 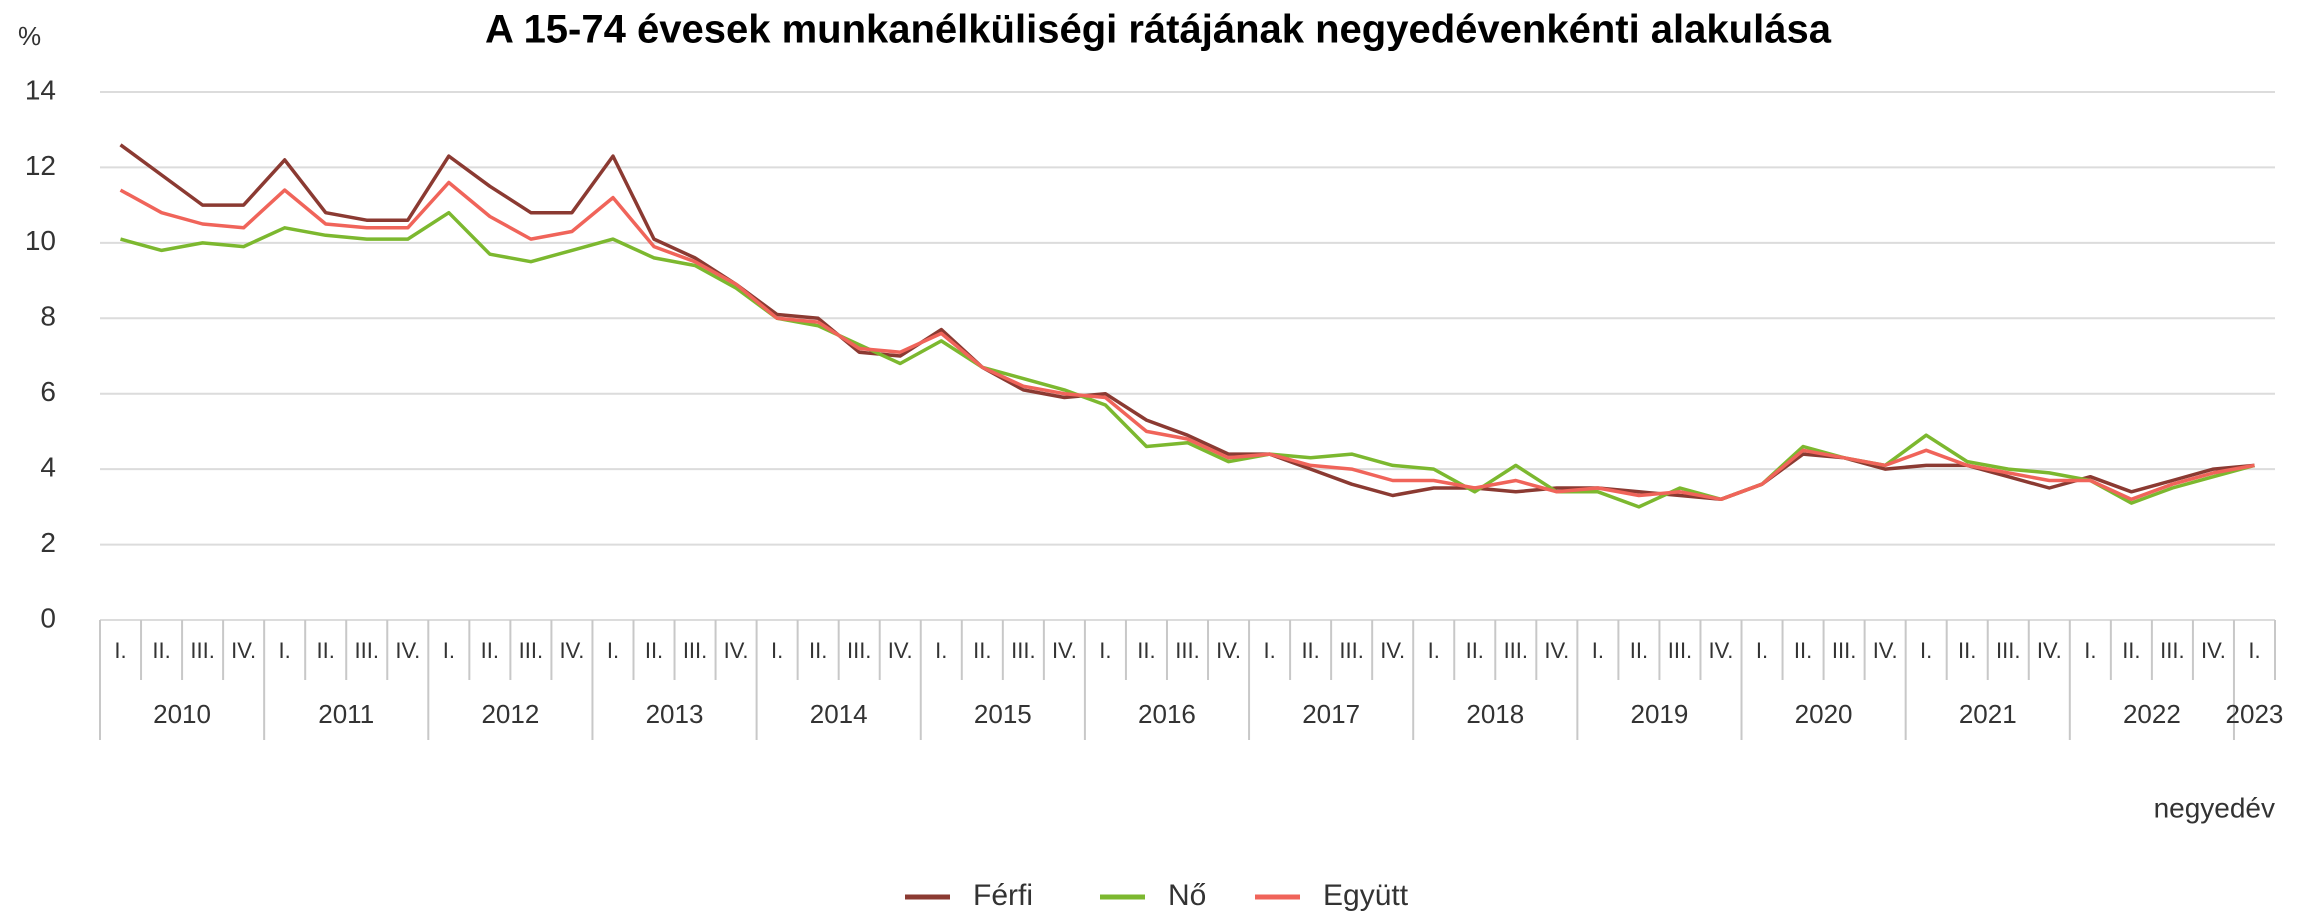 What do you see at coordinates (48, 542) in the screenshot?
I see `y-tick-label: 2` at bounding box center [48, 542].